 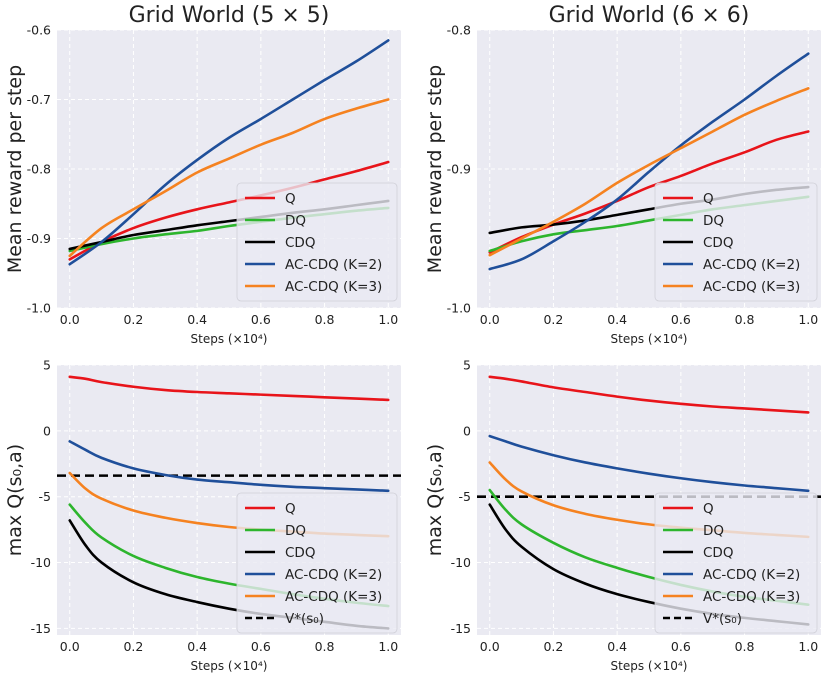 What do you see at coordinates (39, 99) in the screenshot?
I see `y-tick-label: -0.7` at bounding box center [39, 99].